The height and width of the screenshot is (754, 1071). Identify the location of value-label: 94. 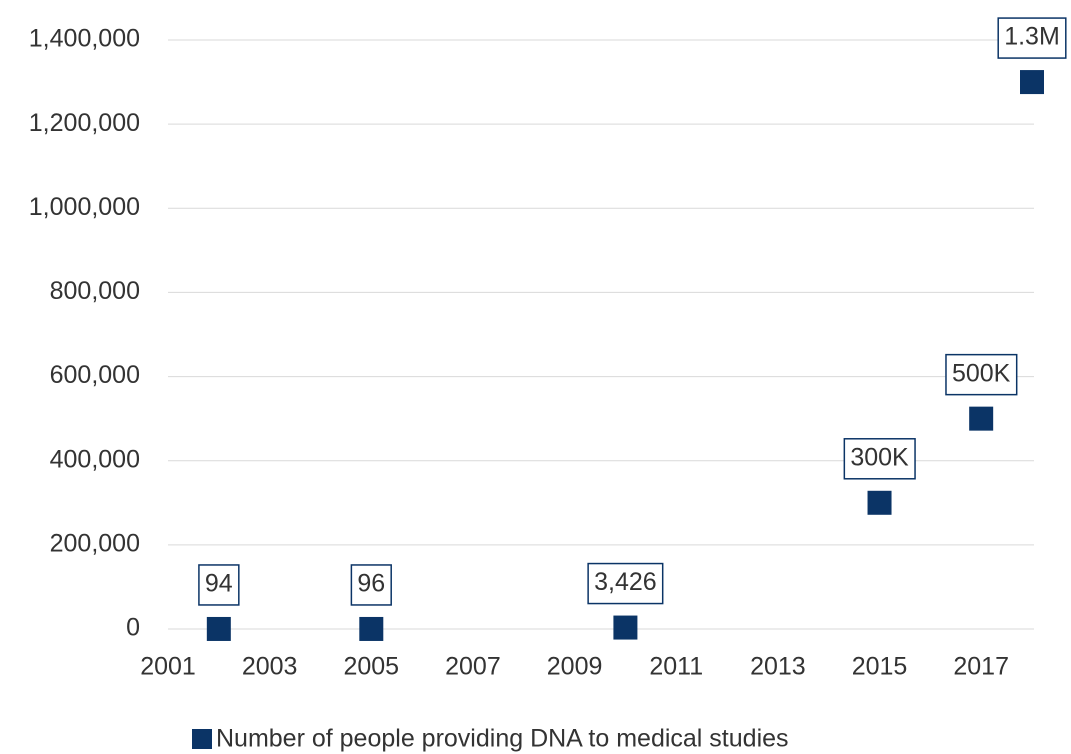
(219, 584).